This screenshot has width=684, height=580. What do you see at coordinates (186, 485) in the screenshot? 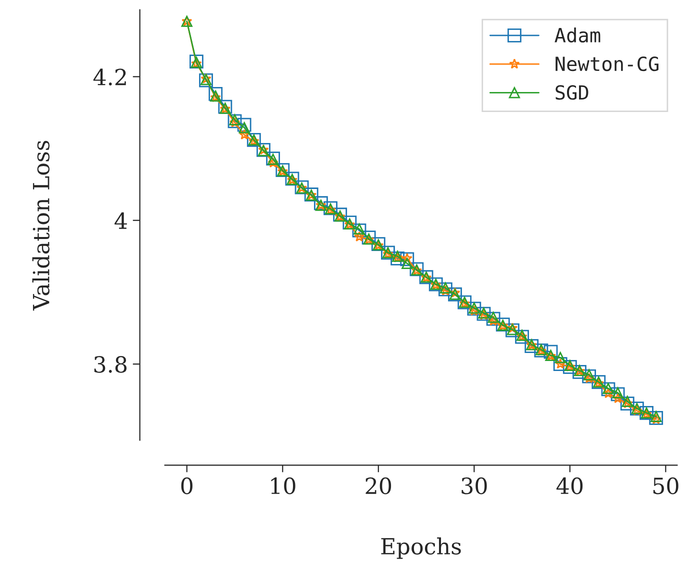
I see `x-tick-label: 0` at bounding box center [186, 485].